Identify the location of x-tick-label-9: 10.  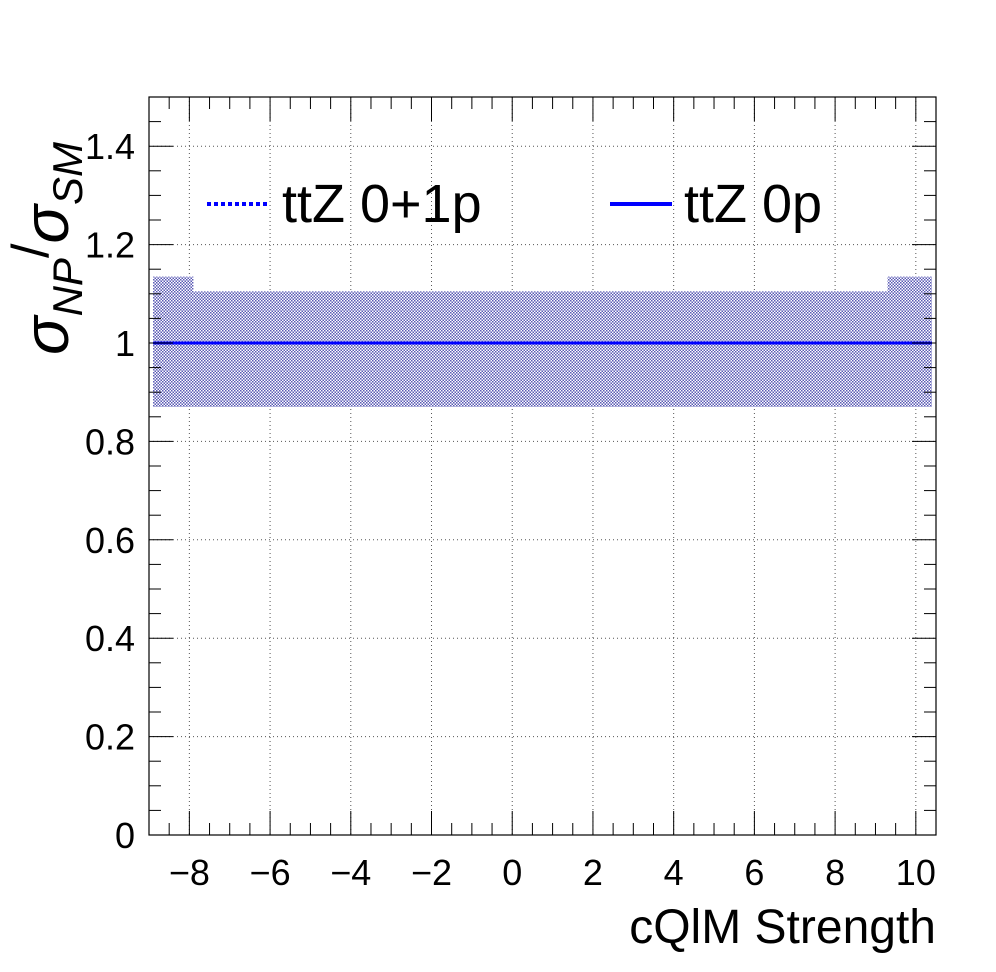
(916, 872).